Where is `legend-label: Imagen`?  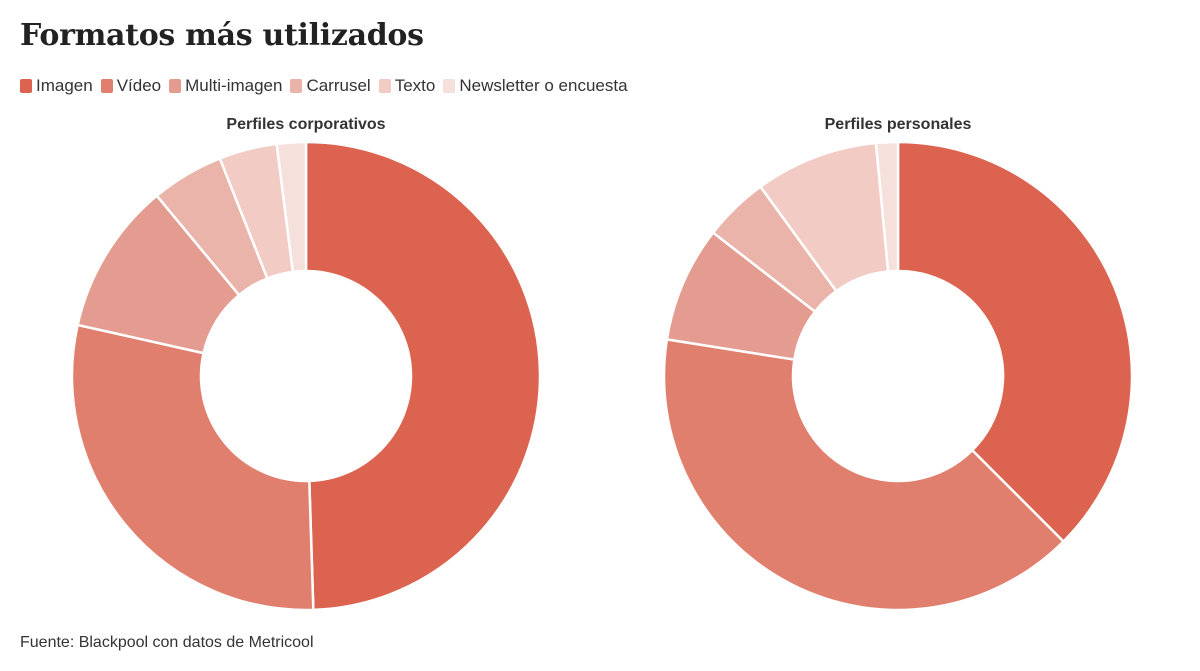
legend-label: Imagen is located at coordinates (64, 85).